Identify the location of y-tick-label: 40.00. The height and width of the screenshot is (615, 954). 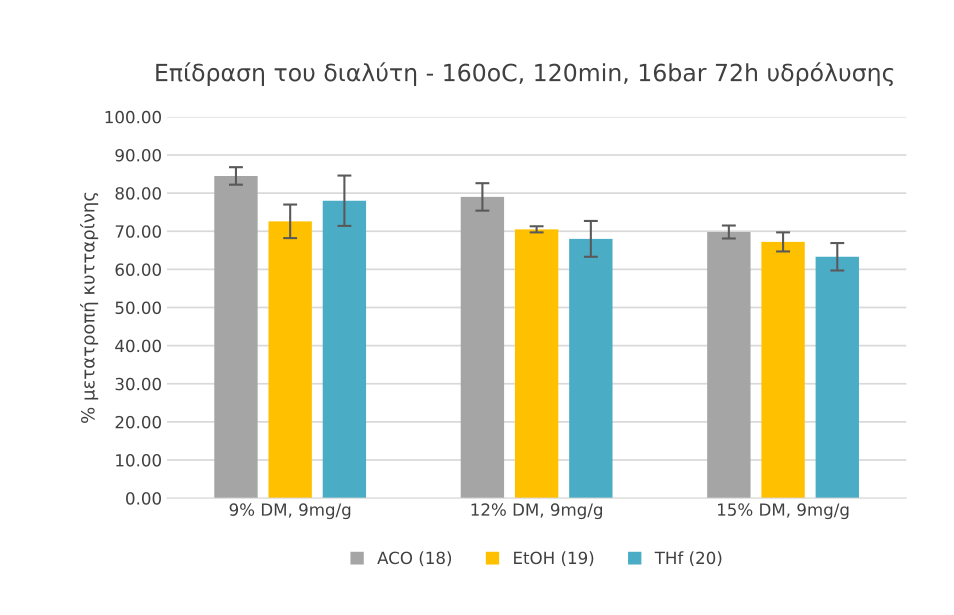
(138, 346).